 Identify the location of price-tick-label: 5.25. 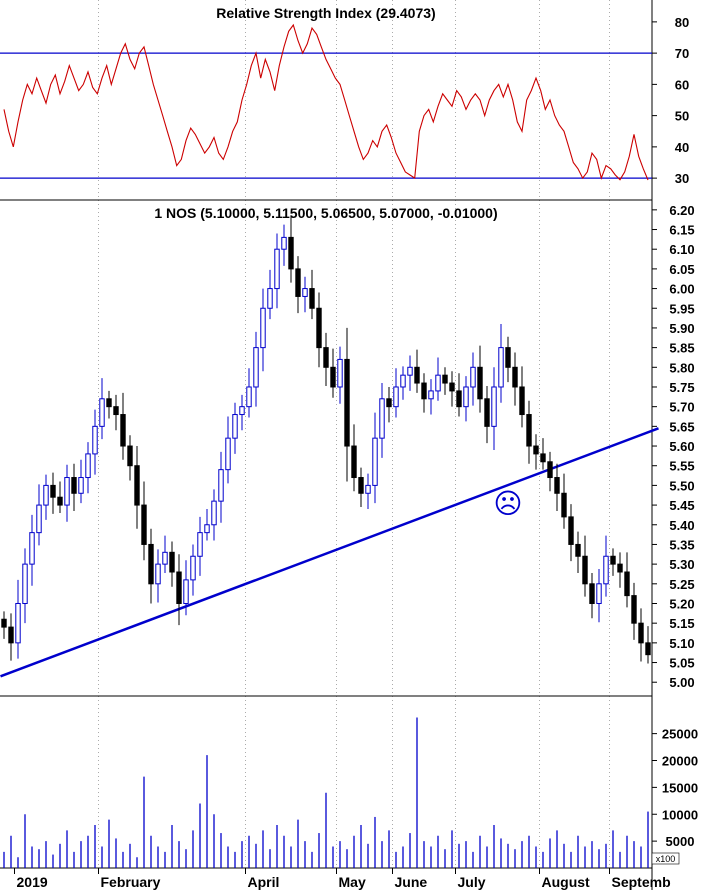
(681, 584).